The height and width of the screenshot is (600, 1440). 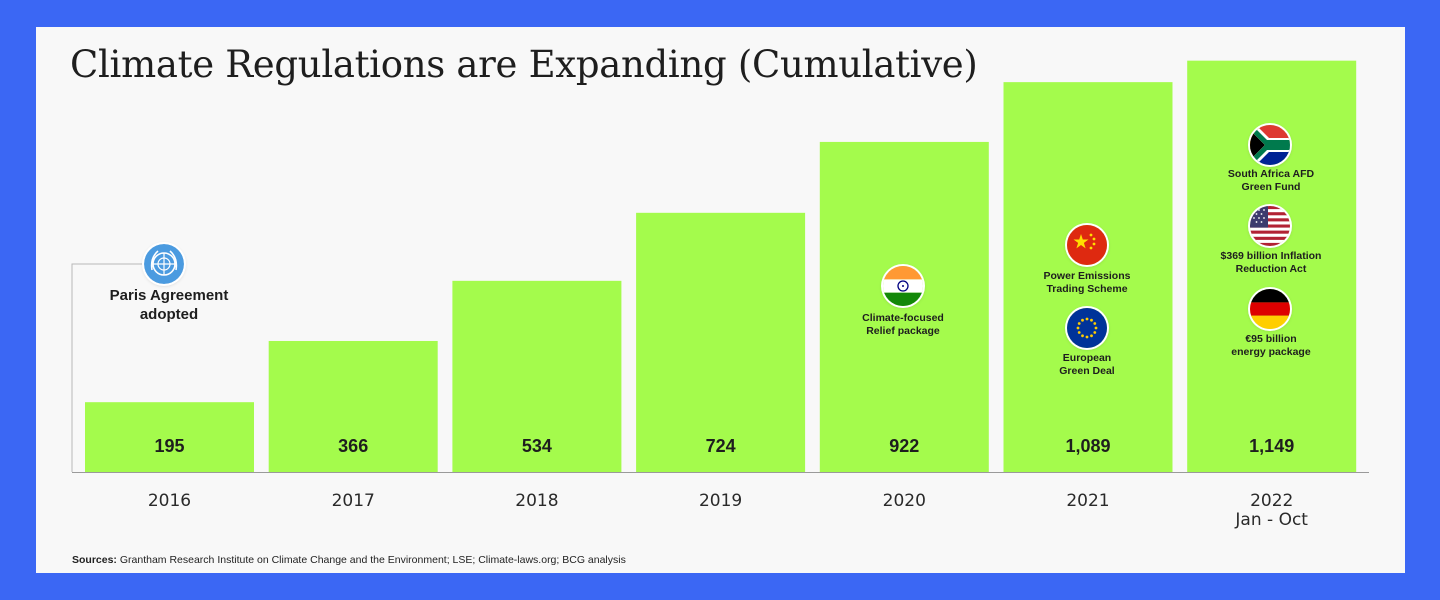 I want to click on value-label-2016: 195, so click(x=169, y=446).